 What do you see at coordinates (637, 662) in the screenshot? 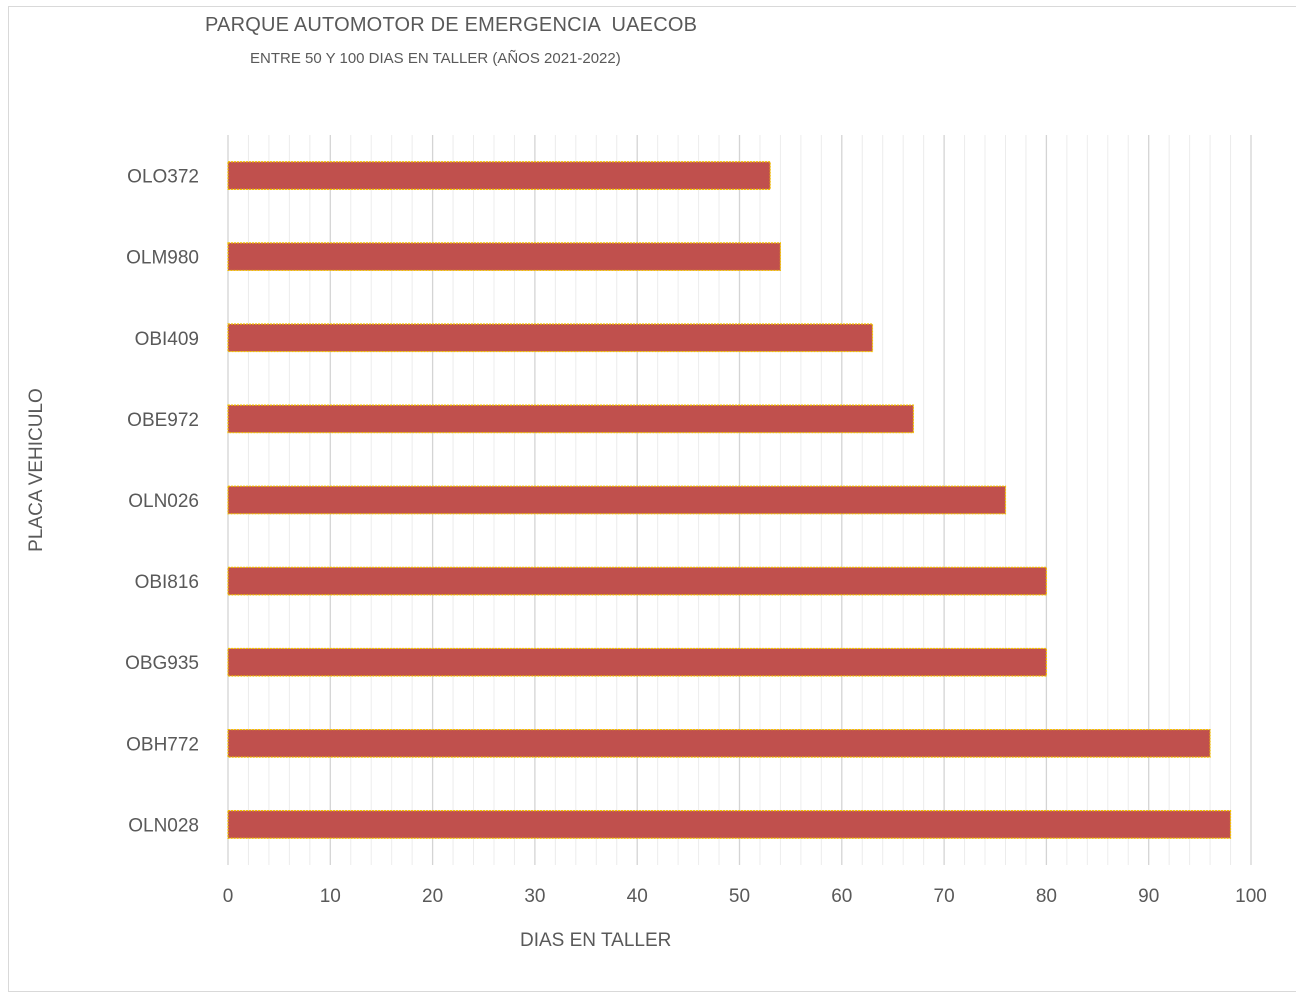
I see `bar-obg935` at bounding box center [637, 662].